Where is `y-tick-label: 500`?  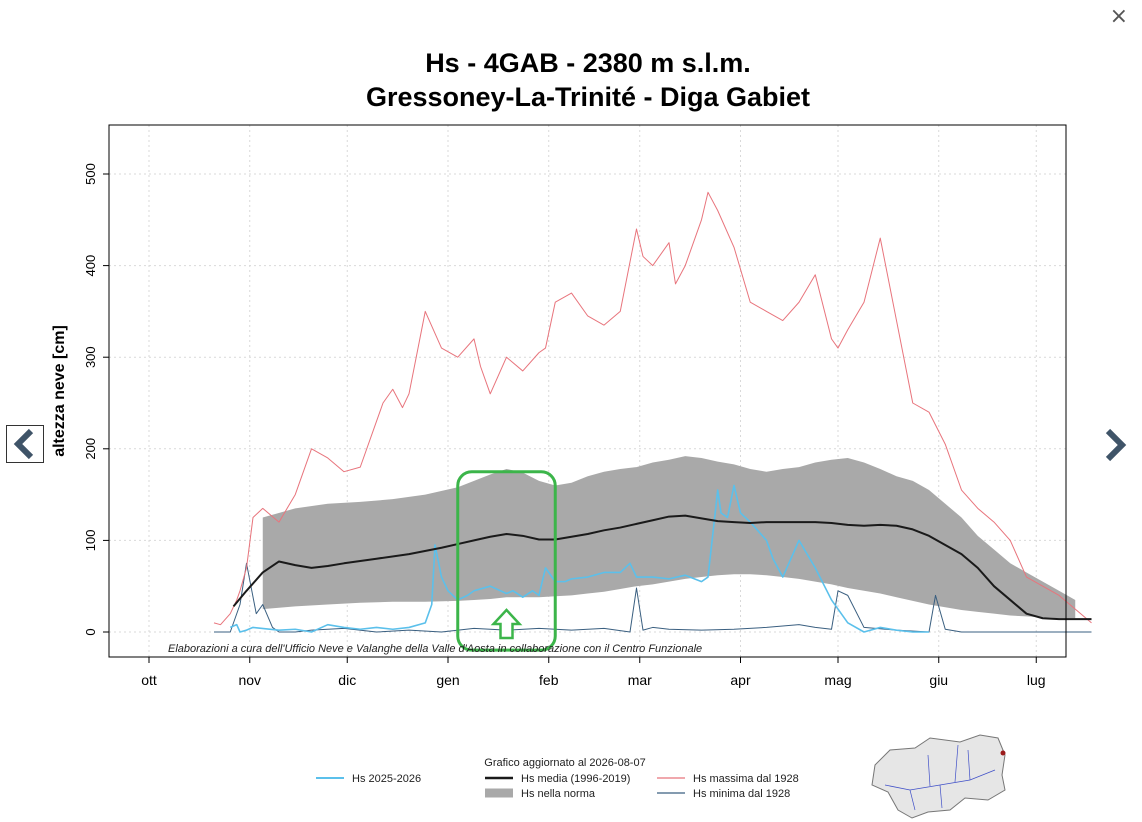 y-tick-label: 500 is located at coordinates (90, 174).